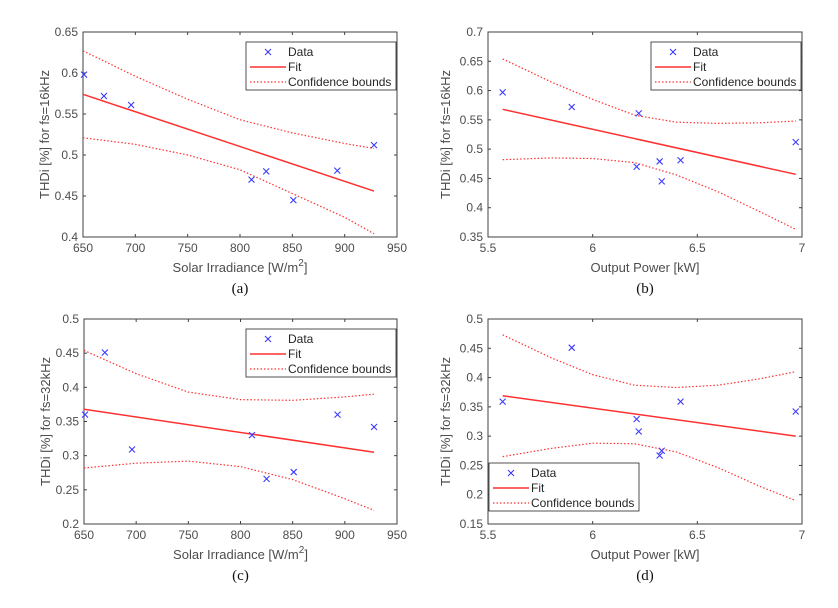 This screenshot has width=838, height=608. I want to click on panel-caption: (d), so click(645, 576).